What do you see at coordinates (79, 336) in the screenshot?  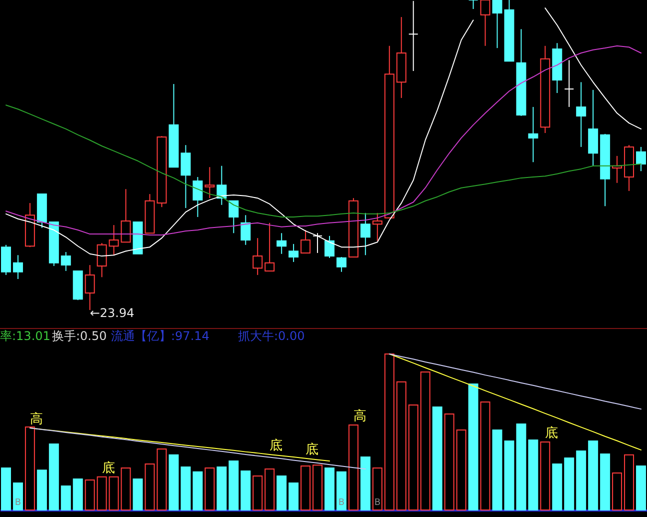 I see `text: 换手:0.50` at bounding box center [79, 336].